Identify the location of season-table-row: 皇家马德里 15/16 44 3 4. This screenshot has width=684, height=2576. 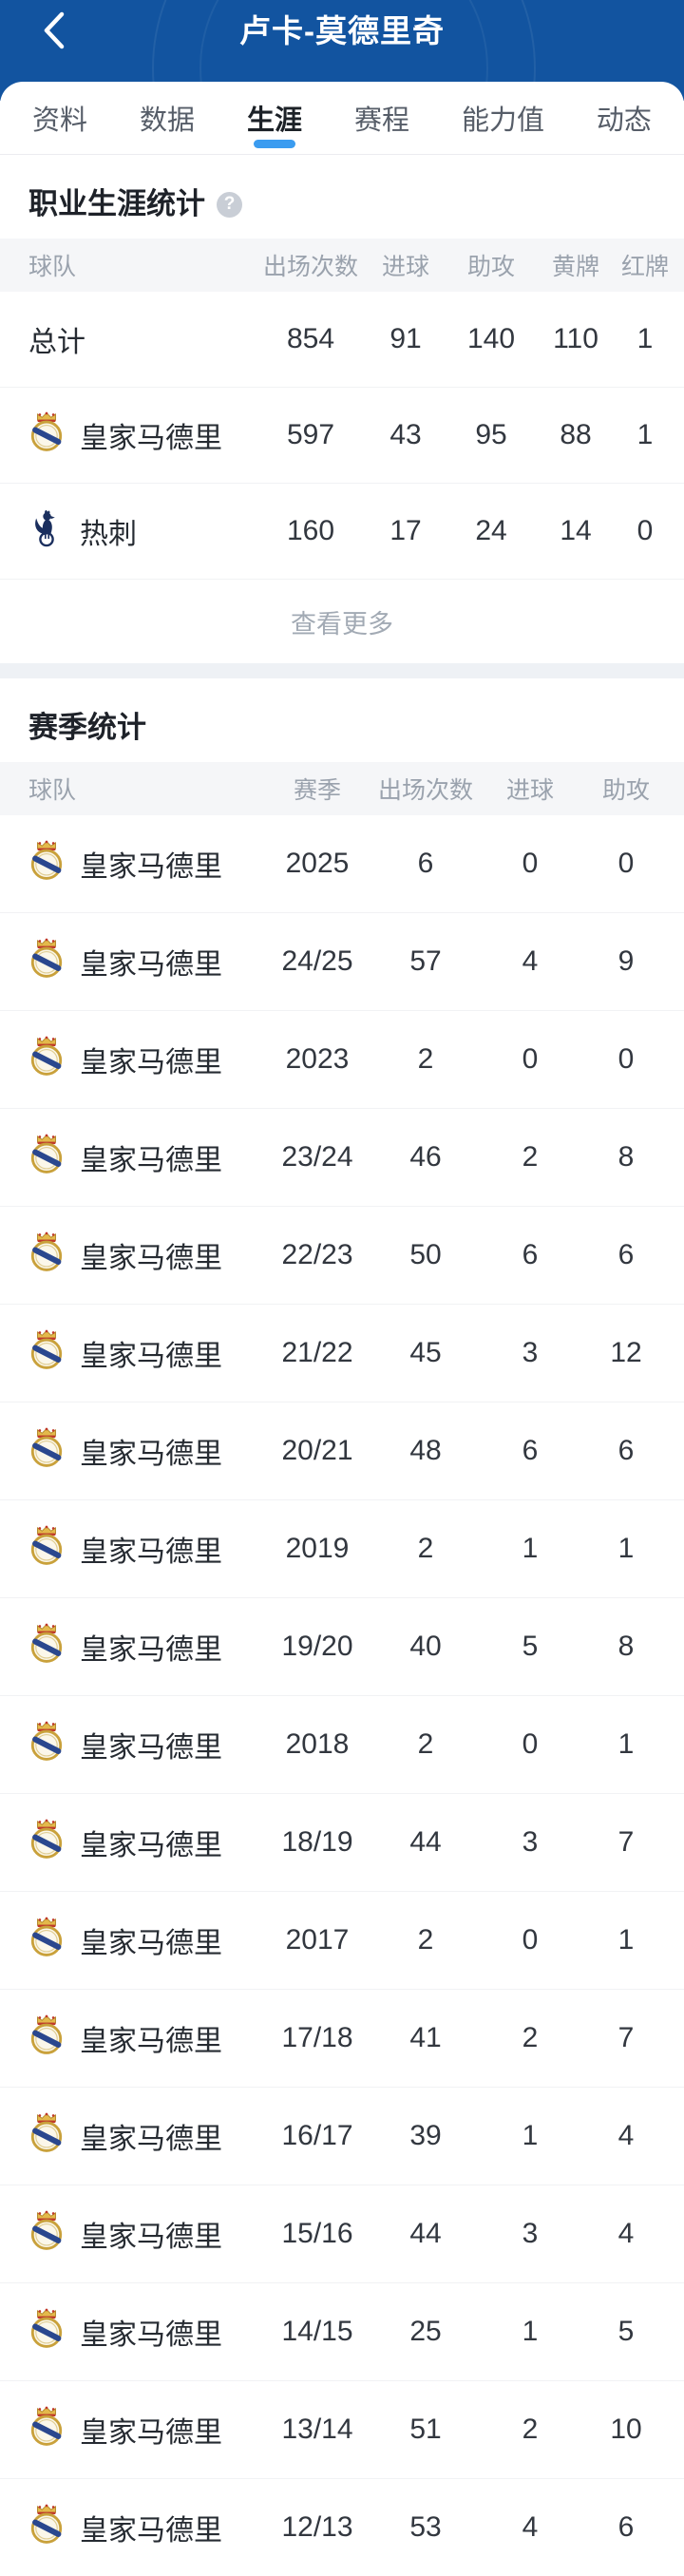
(342, 2234).